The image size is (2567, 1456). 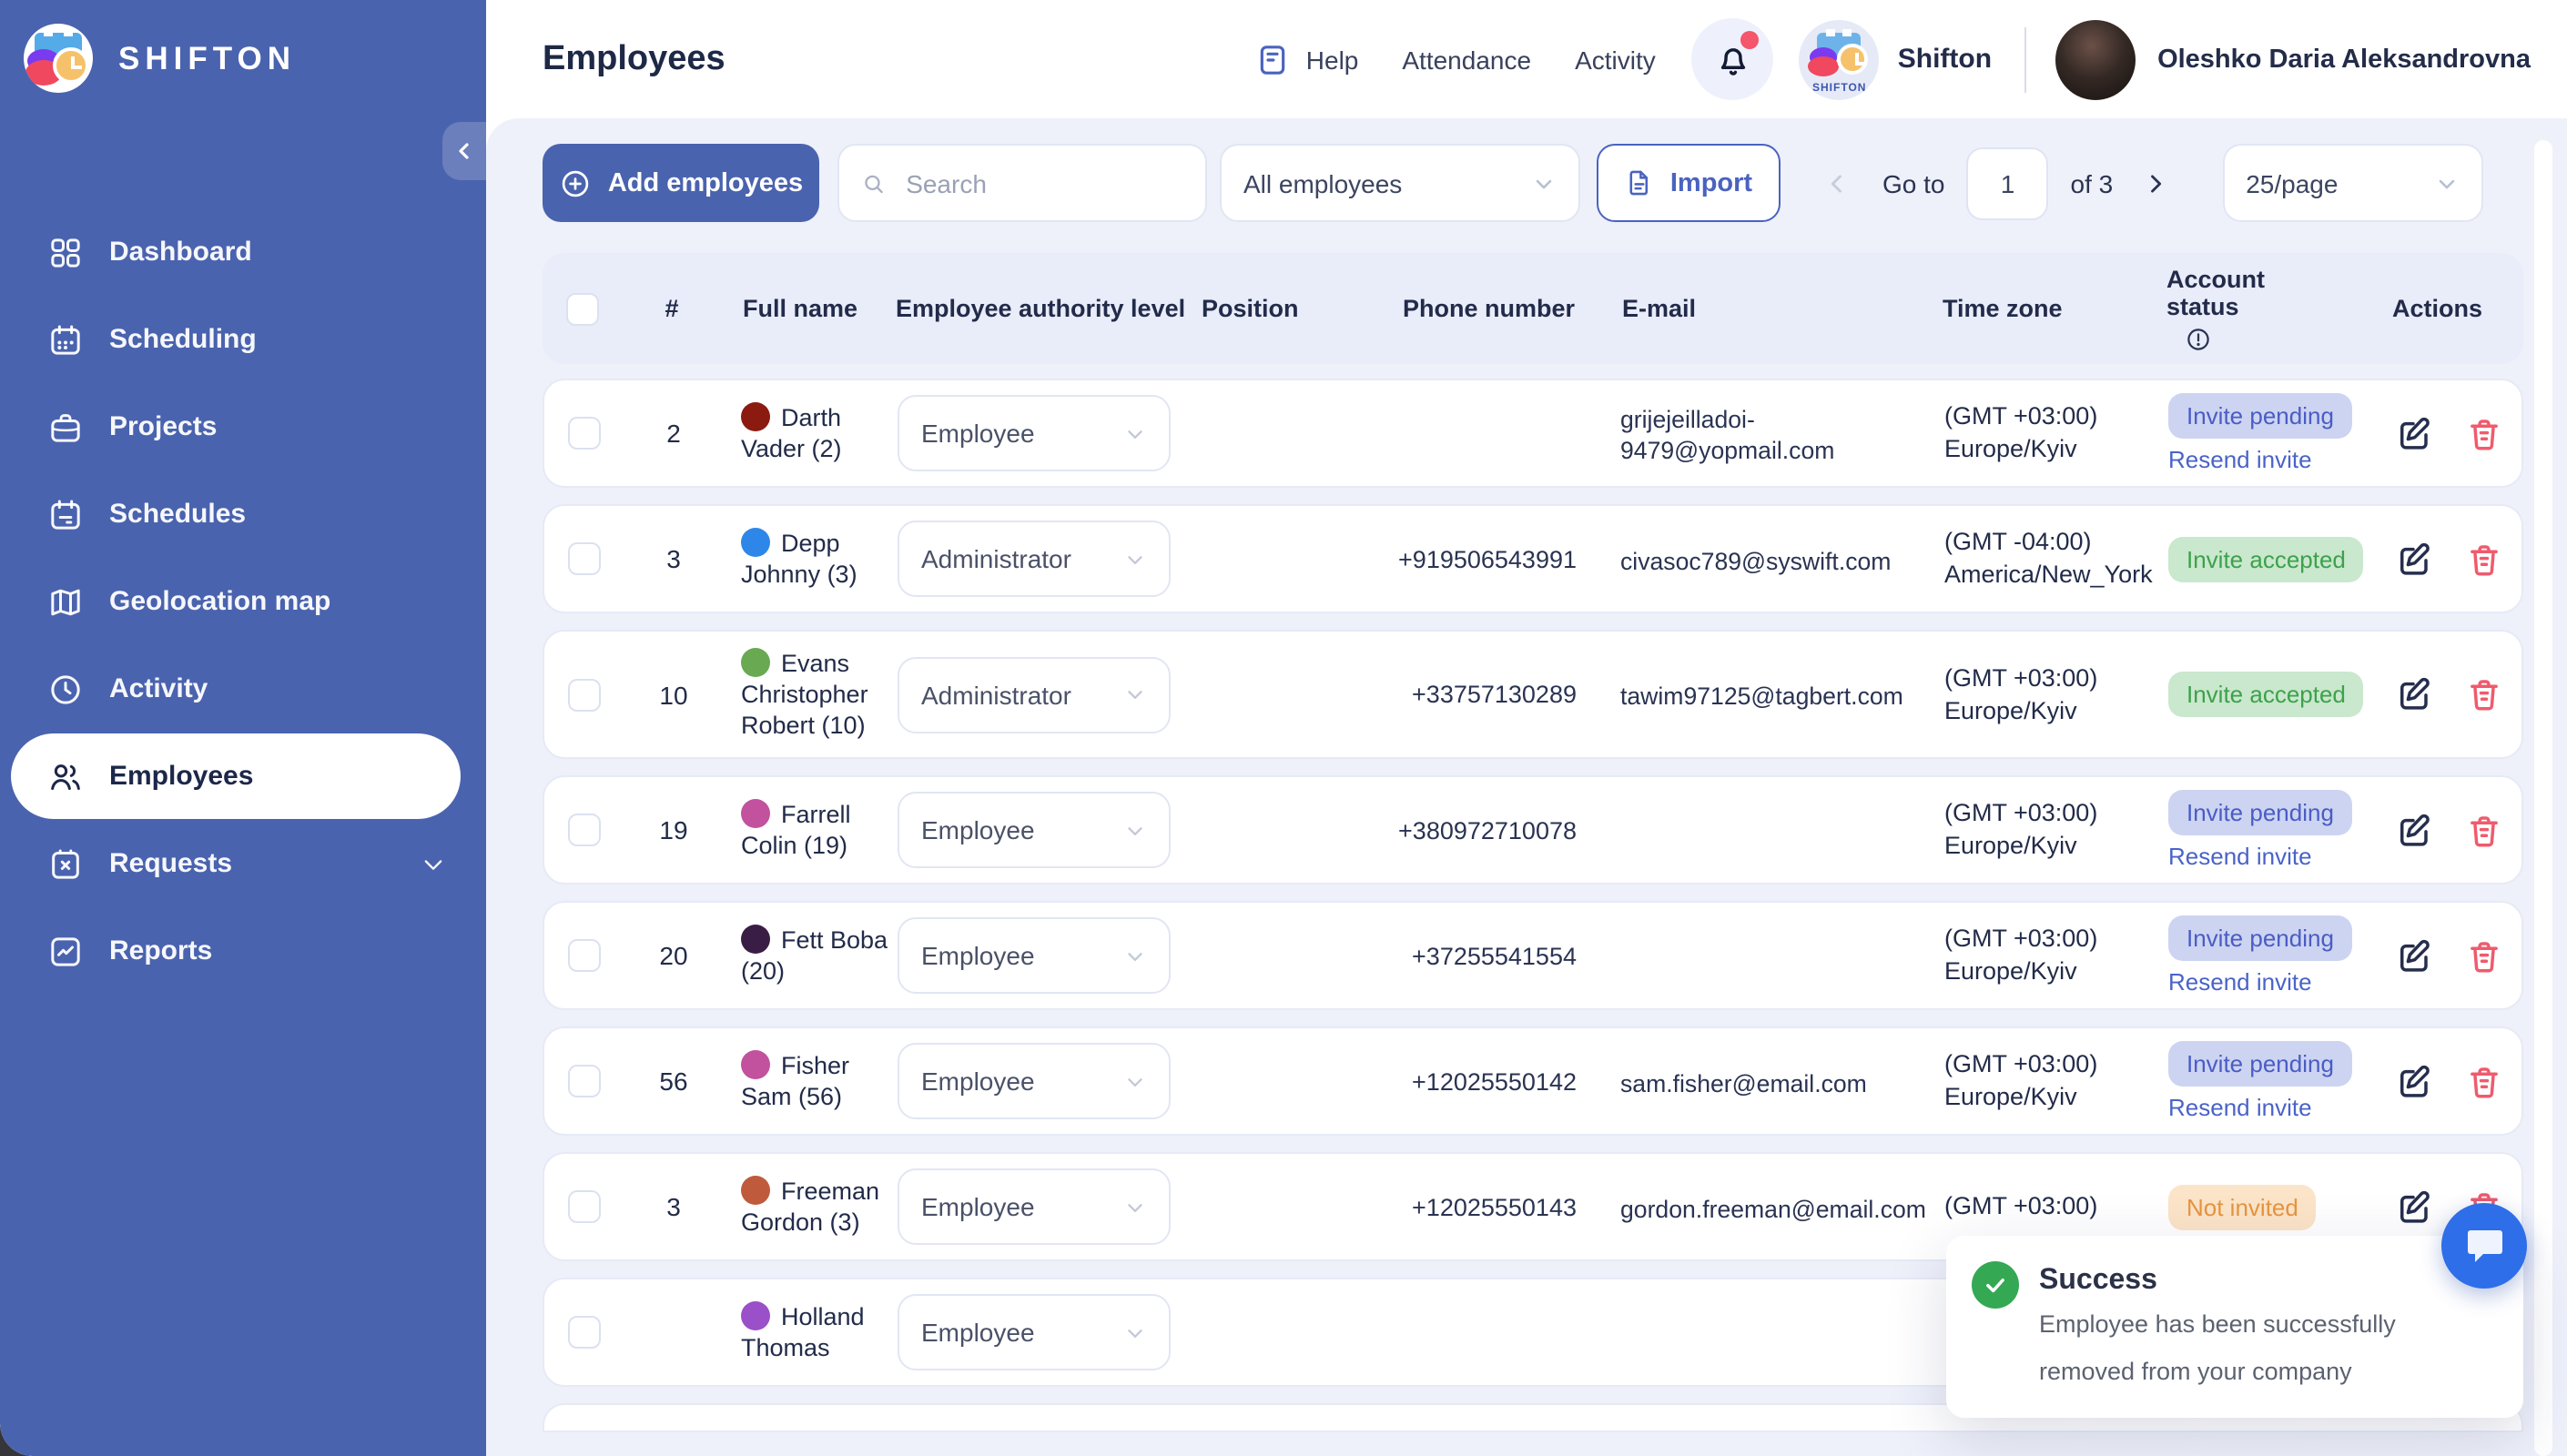 I want to click on sidebar-collapse-button, so click(x=464, y=151).